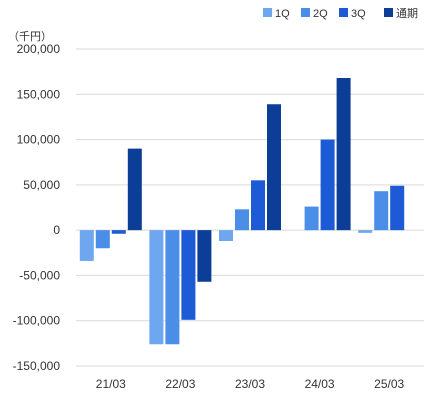  What do you see at coordinates (39, 275) in the screenshot?
I see `y-tick-label: -50,000` at bounding box center [39, 275].